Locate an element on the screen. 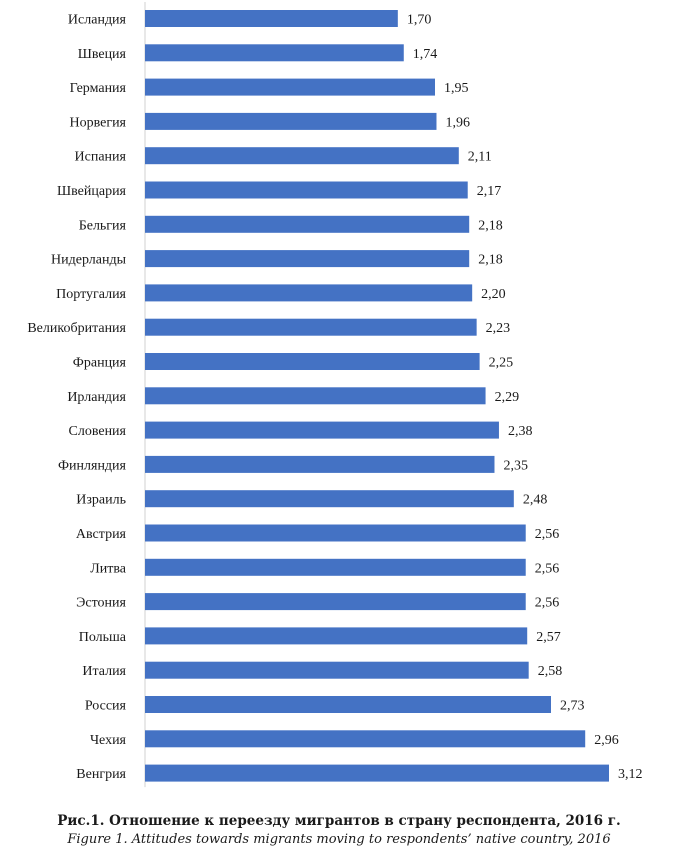 This screenshot has height=856, width=678. category-label: Исландия is located at coordinates (97, 20).